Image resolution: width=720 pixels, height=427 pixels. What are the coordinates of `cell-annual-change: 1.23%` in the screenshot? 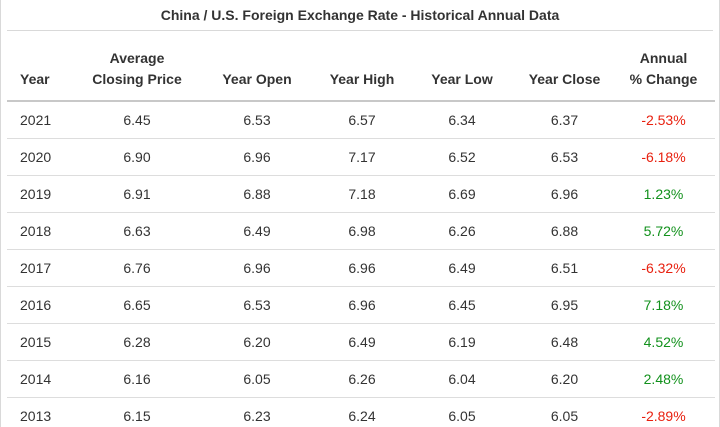 It's located at (663, 194).